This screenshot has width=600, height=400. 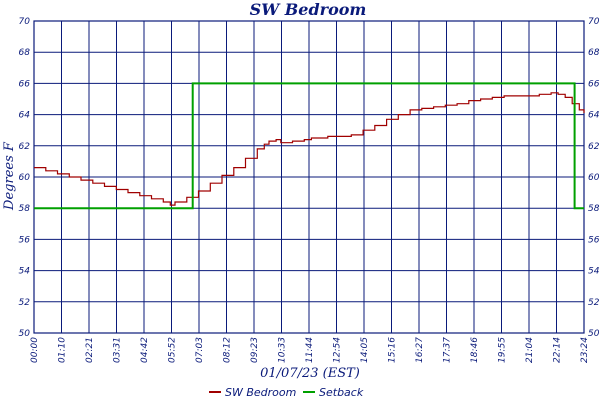 What do you see at coordinates (365, 350) in the screenshot?
I see `x-tick-label: 14:05` at bounding box center [365, 350].